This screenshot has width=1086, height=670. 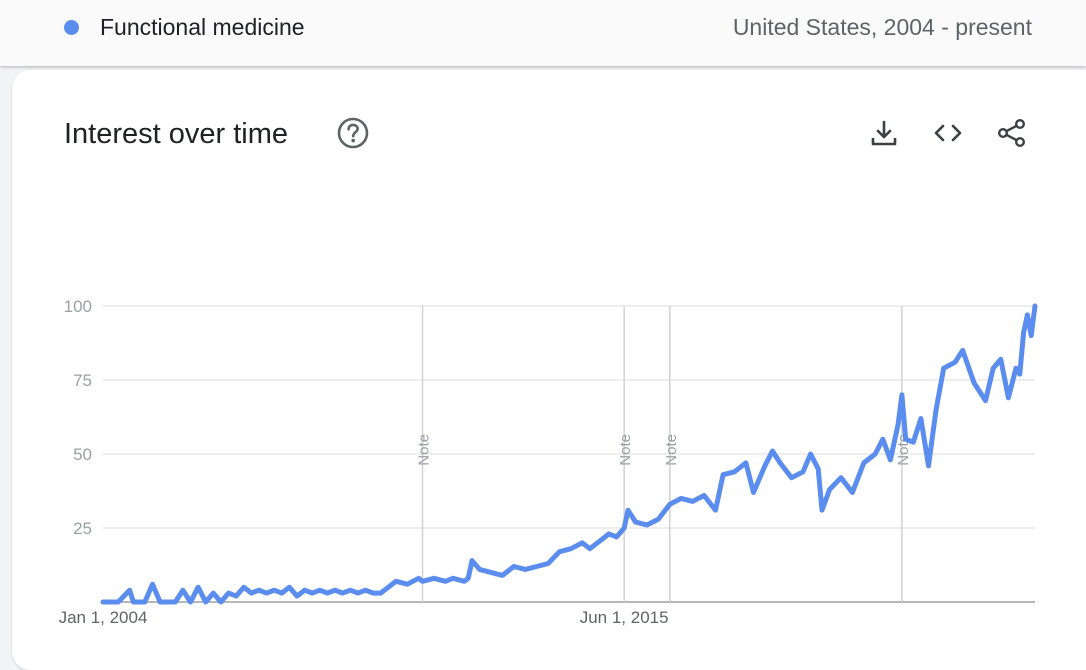 What do you see at coordinates (103, 617) in the screenshot?
I see `x-tick-label: Jan 1, 2004` at bounding box center [103, 617].